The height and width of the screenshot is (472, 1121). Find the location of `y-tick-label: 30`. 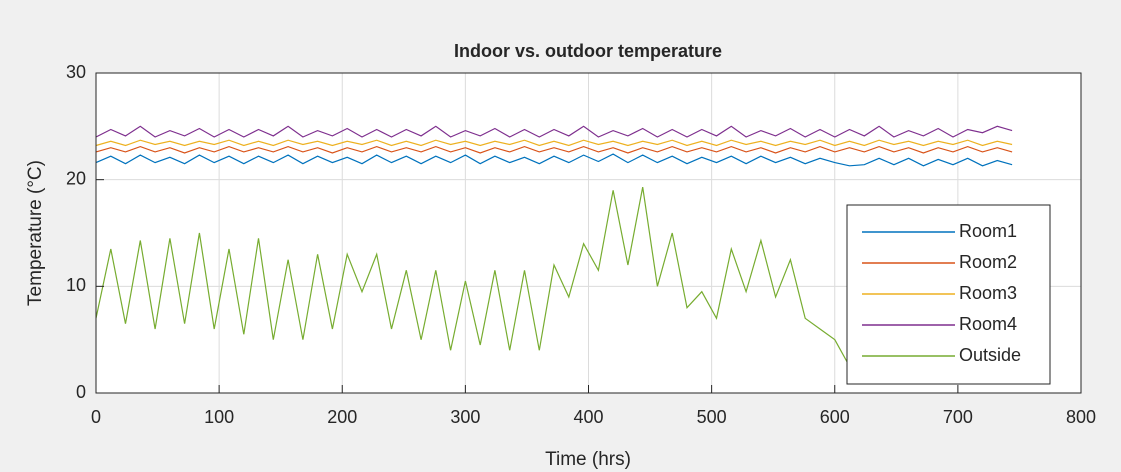

y-tick-label: 30 is located at coordinates (76, 72).